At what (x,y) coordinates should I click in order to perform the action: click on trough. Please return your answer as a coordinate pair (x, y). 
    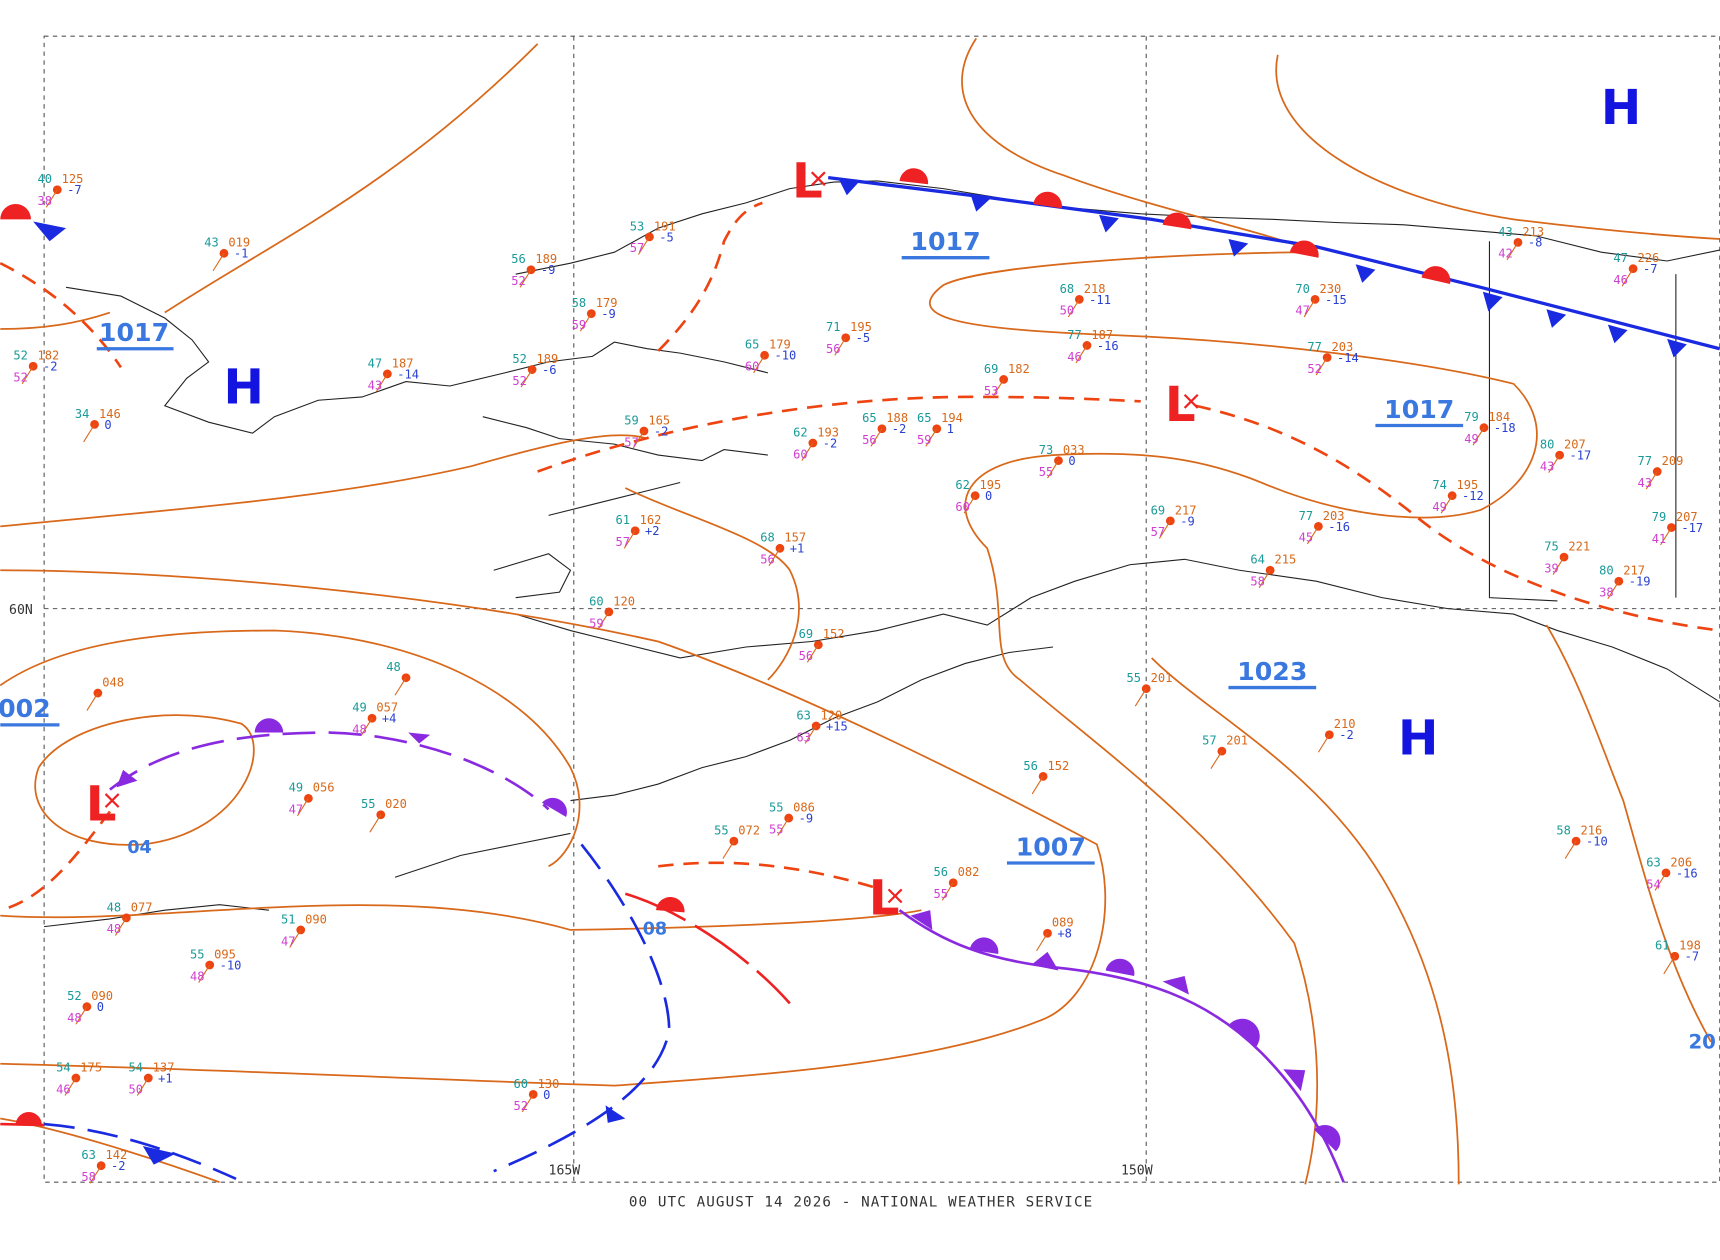
    Looking at the image, I should click on (839, 434).